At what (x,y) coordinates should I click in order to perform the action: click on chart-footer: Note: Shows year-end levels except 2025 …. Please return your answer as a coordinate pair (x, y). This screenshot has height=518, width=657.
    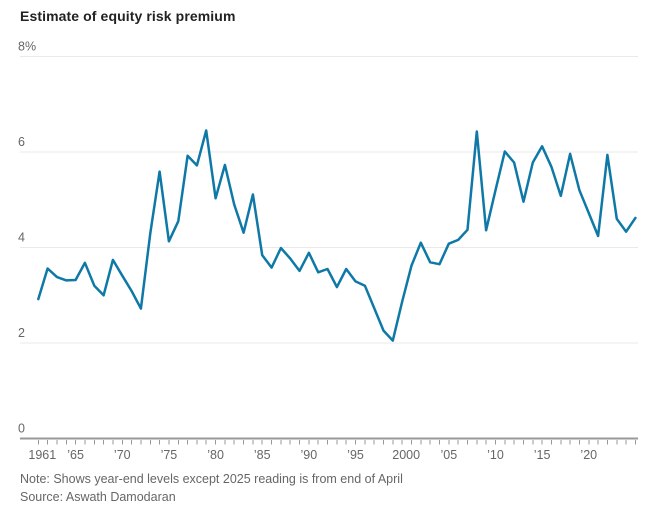
    Looking at the image, I should click on (211, 488).